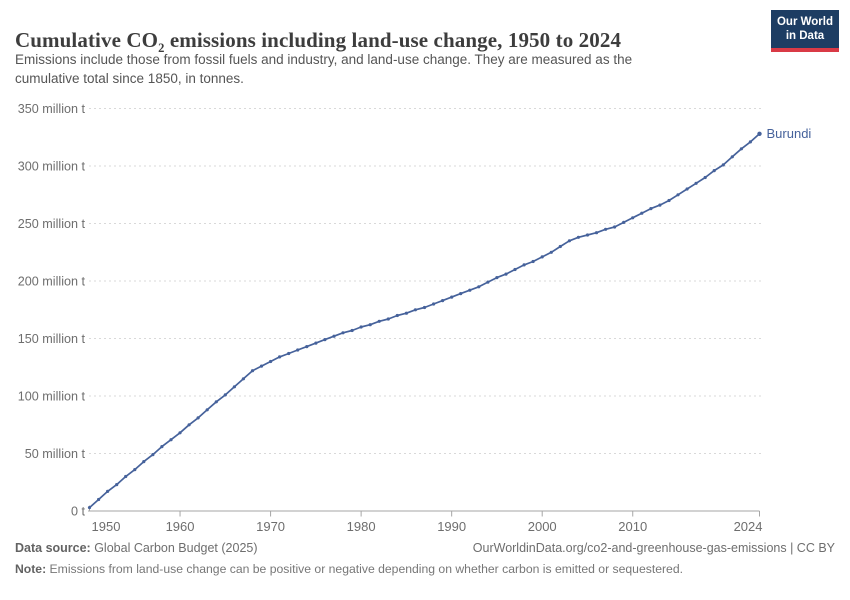  Describe the element at coordinates (52, 396) in the screenshot. I see `y-axis-tick-label: 100 million t` at that location.